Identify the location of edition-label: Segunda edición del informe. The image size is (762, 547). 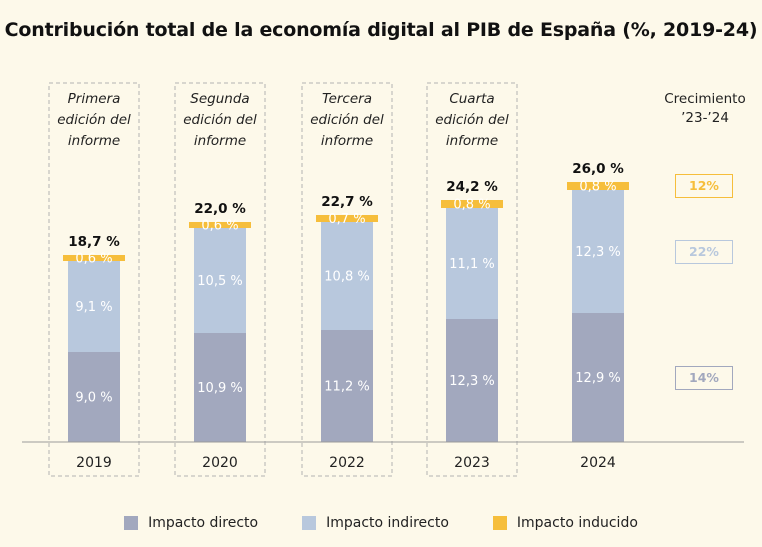
(220, 120).